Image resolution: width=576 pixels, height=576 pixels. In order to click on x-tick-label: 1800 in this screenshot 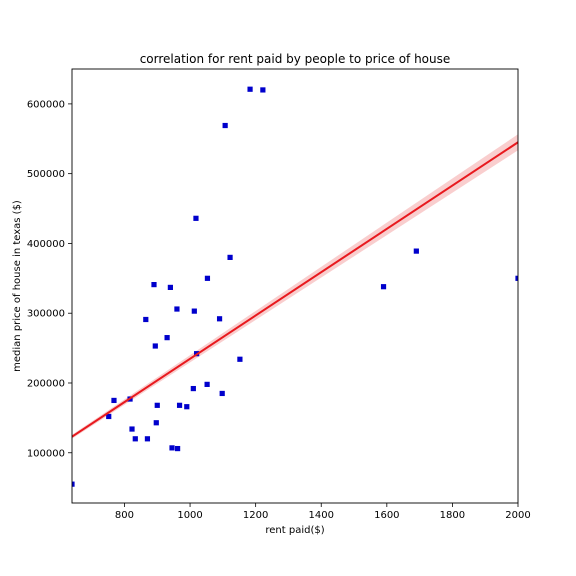, I will do `click(452, 515)`.